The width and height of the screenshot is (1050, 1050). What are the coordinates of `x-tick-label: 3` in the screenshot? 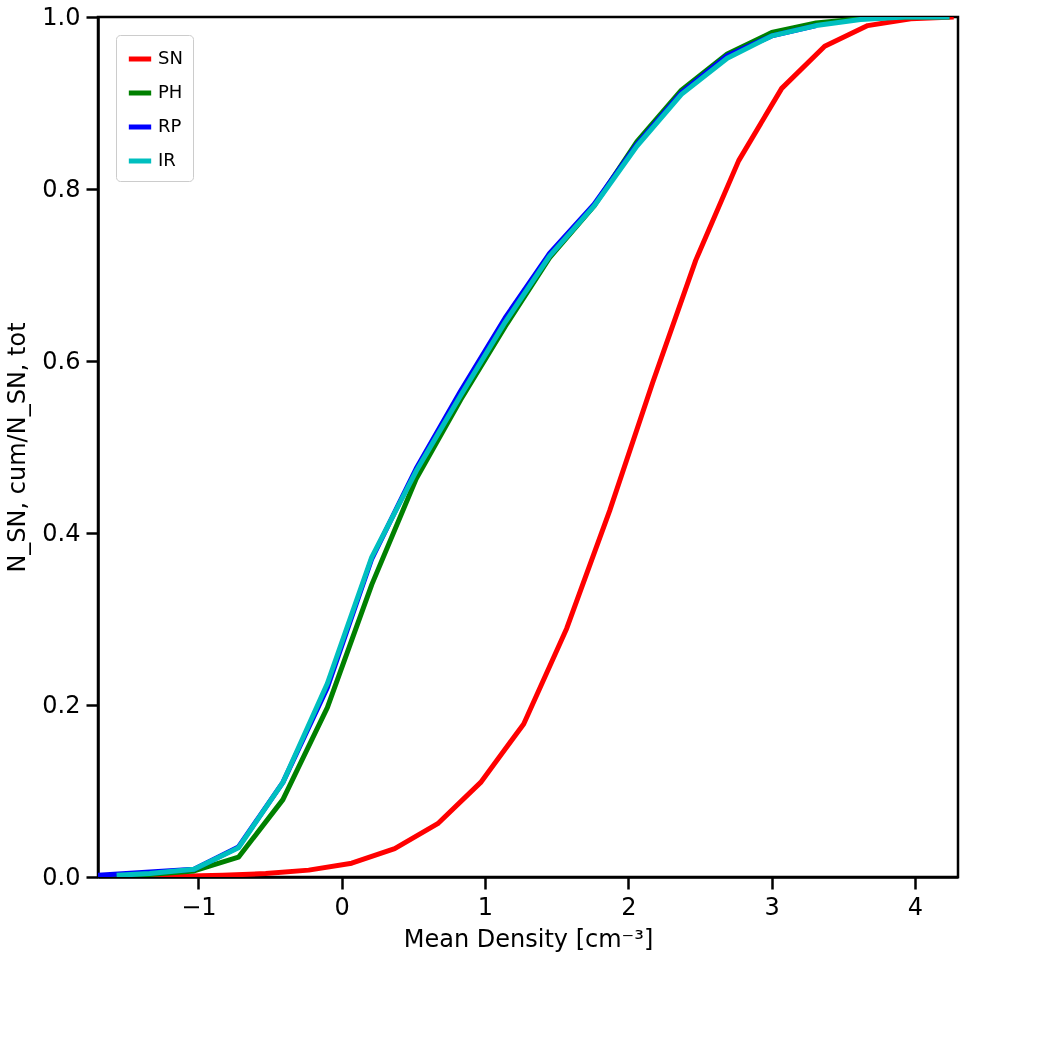 It's located at (772, 906).